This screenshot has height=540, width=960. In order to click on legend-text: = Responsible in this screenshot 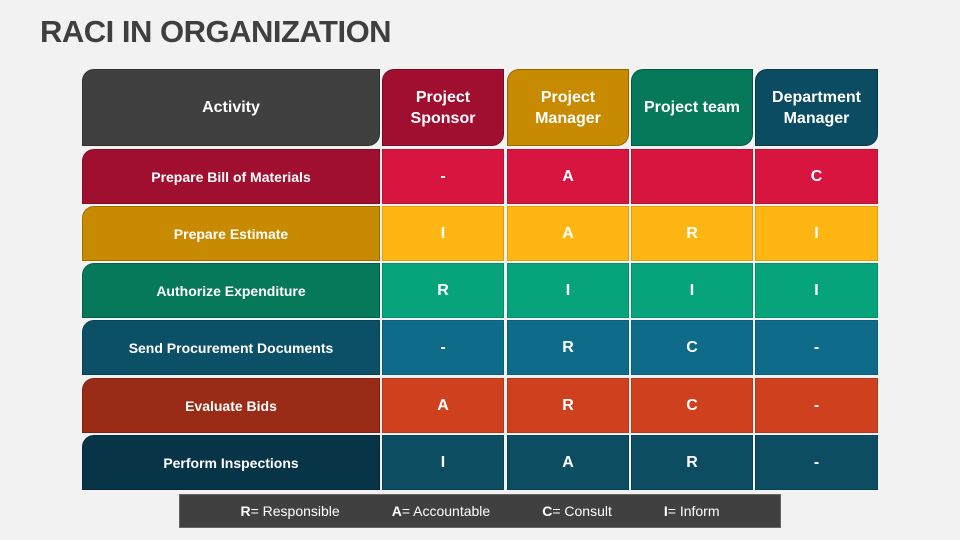, I will do `click(295, 511)`.